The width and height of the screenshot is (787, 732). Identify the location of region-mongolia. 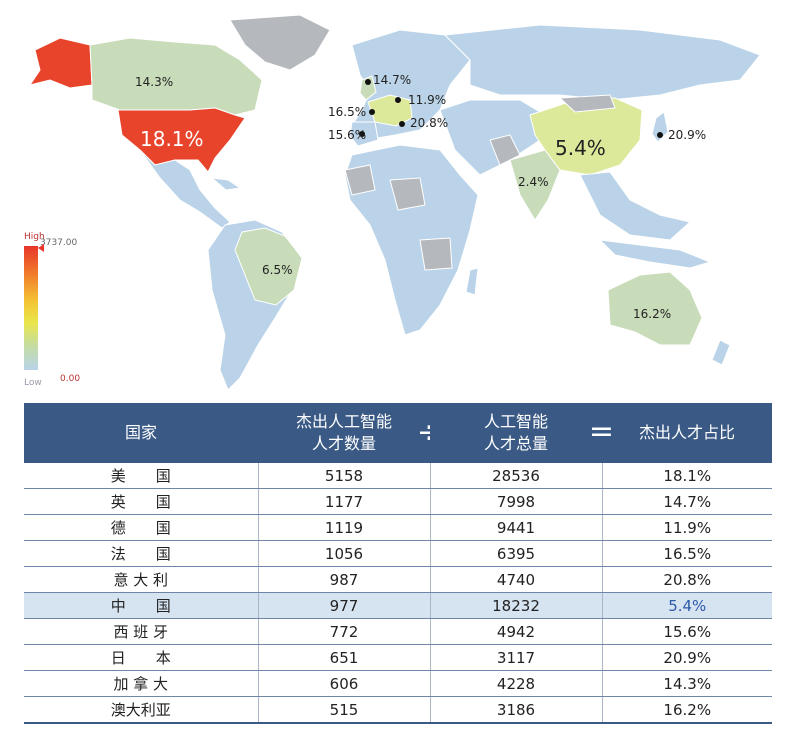
(587, 103).